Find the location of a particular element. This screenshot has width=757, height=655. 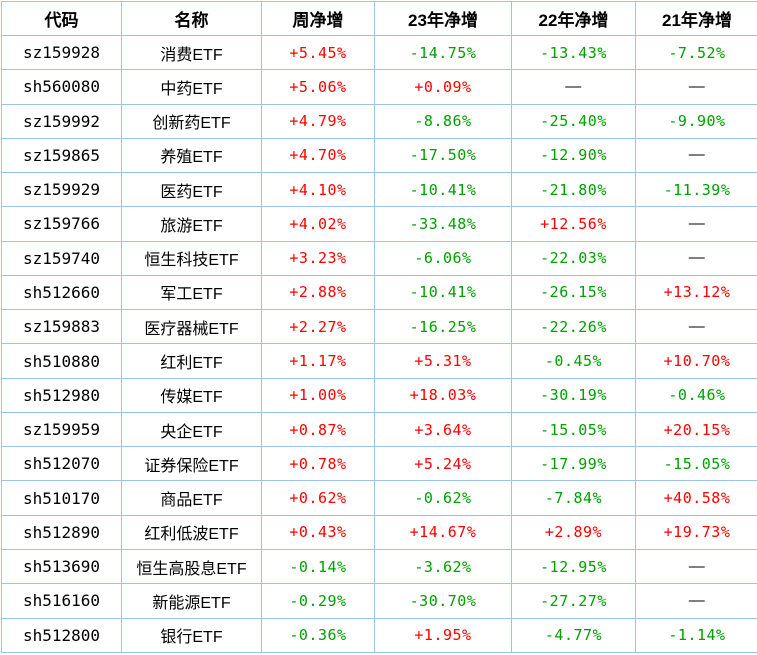

pct-value-cell: -30.70% is located at coordinates (443, 601).